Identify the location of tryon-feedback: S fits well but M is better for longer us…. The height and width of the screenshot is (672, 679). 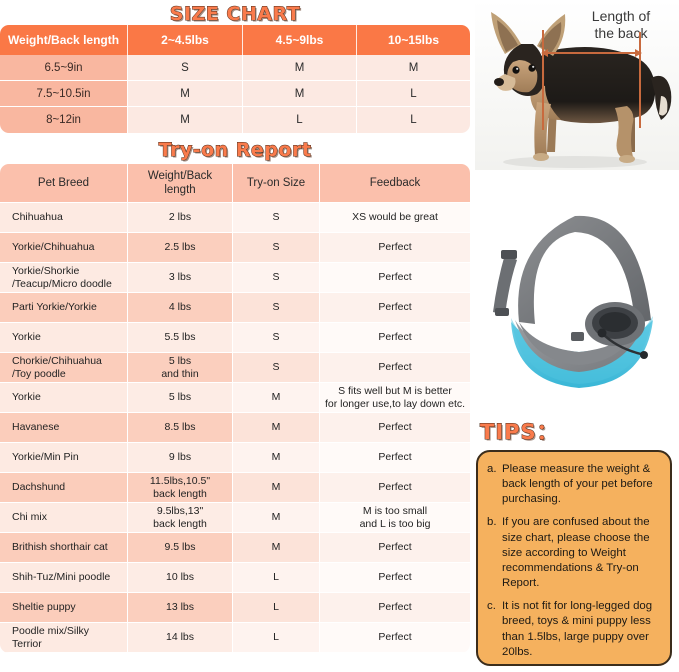
(395, 398).